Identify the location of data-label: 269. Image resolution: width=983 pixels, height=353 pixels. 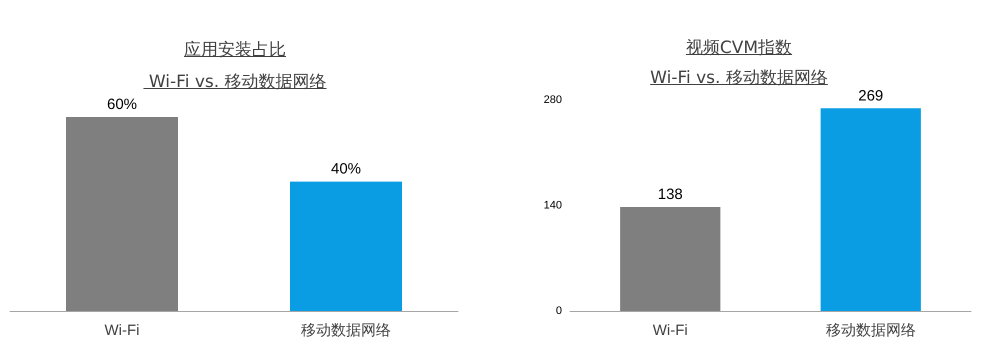
(871, 95).